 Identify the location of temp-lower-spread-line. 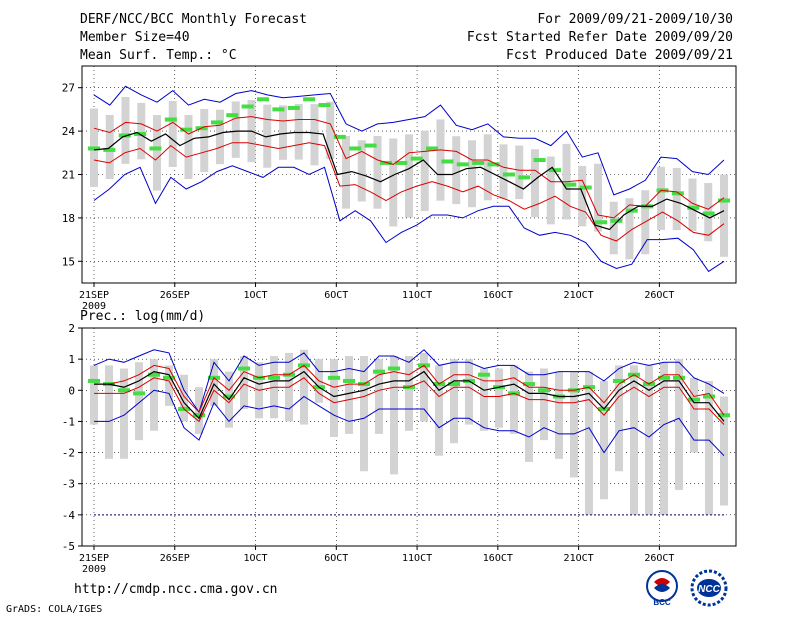
(409, 192).